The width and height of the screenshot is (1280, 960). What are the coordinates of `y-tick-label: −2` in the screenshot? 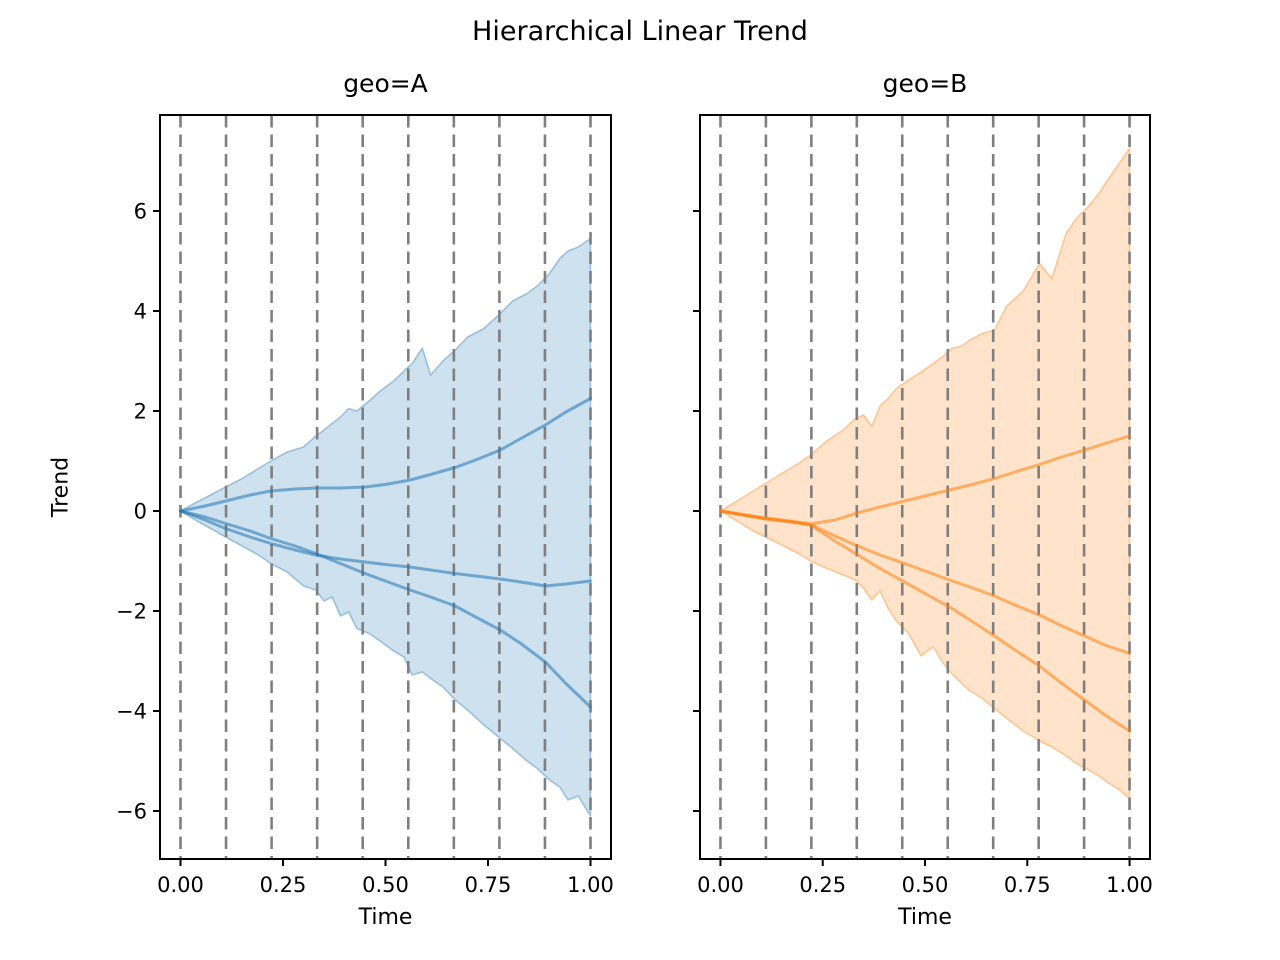 It's located at (131, 612).